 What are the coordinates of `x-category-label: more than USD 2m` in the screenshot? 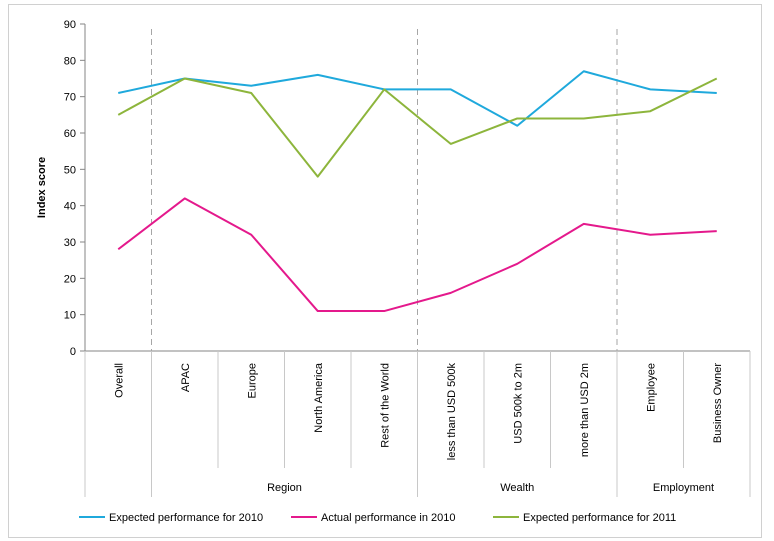 It's located at (585, 410).